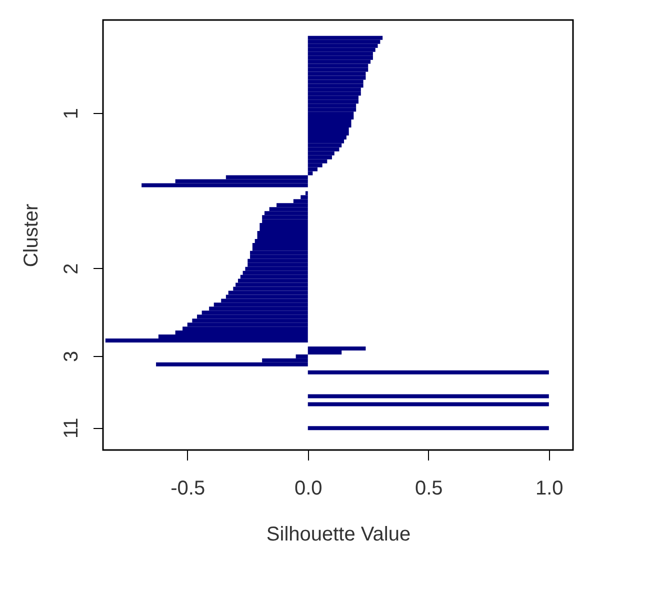 The width and height of the screenshot is (659, 598). I want to click on x-tick-label: -0.5, so click(188, 489).